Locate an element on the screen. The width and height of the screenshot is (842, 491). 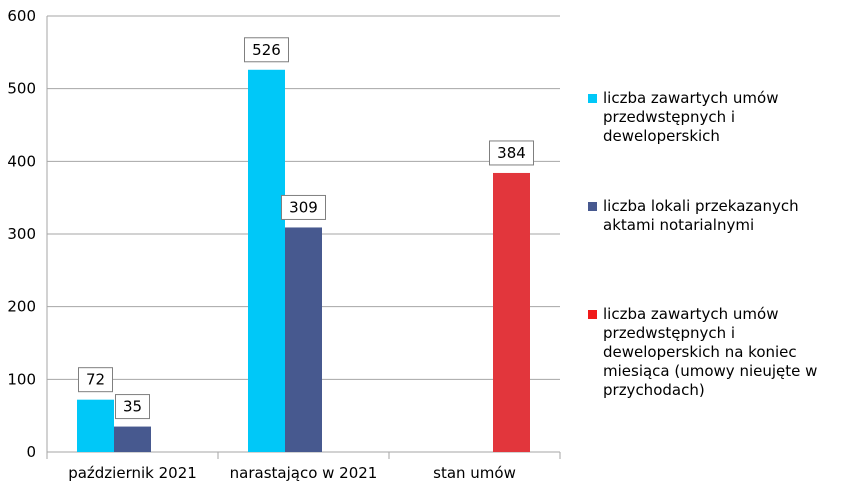
data-label-s1-c1: 309 is located at coordinates (303, 207).